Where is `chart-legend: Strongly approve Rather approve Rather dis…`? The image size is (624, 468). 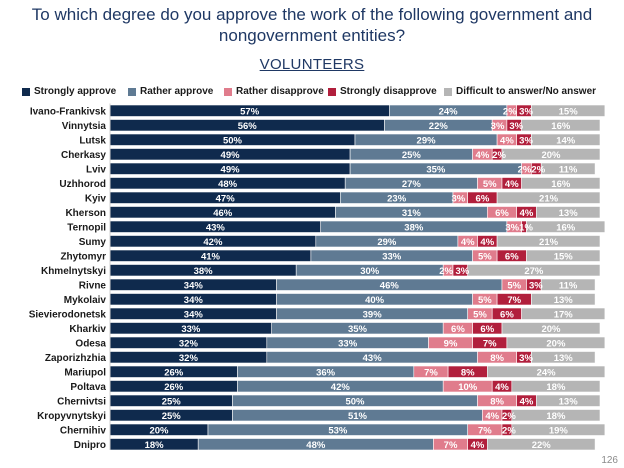
chart-legend: Strongly approve Rather approve Rather dis… is located at coordinates (312, 93).